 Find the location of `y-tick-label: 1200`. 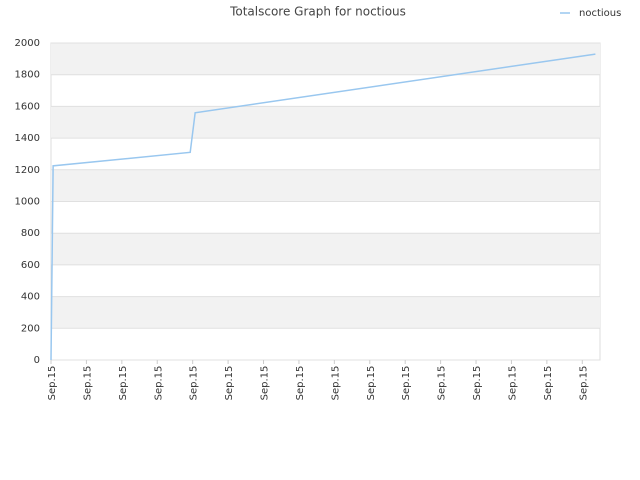

y-tick-label: 1200 is located at coordinates (27, 170).